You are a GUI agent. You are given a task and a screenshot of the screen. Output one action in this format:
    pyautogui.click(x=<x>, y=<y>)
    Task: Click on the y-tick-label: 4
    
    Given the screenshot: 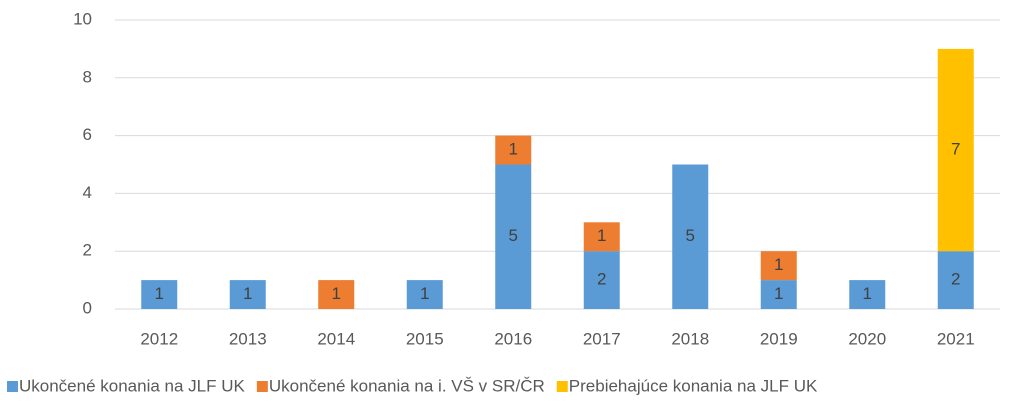 What is the action you would take?
    pyautogui.click(x=87, y=192)
    